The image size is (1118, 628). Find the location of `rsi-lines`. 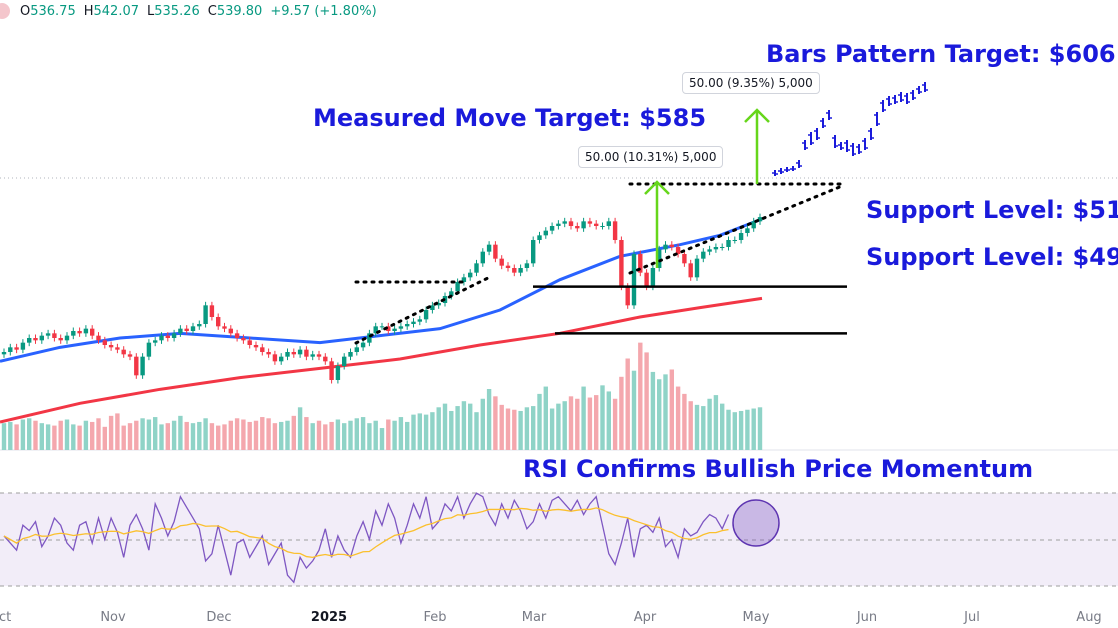

rsi-lines is located at coordinates (366, 538).